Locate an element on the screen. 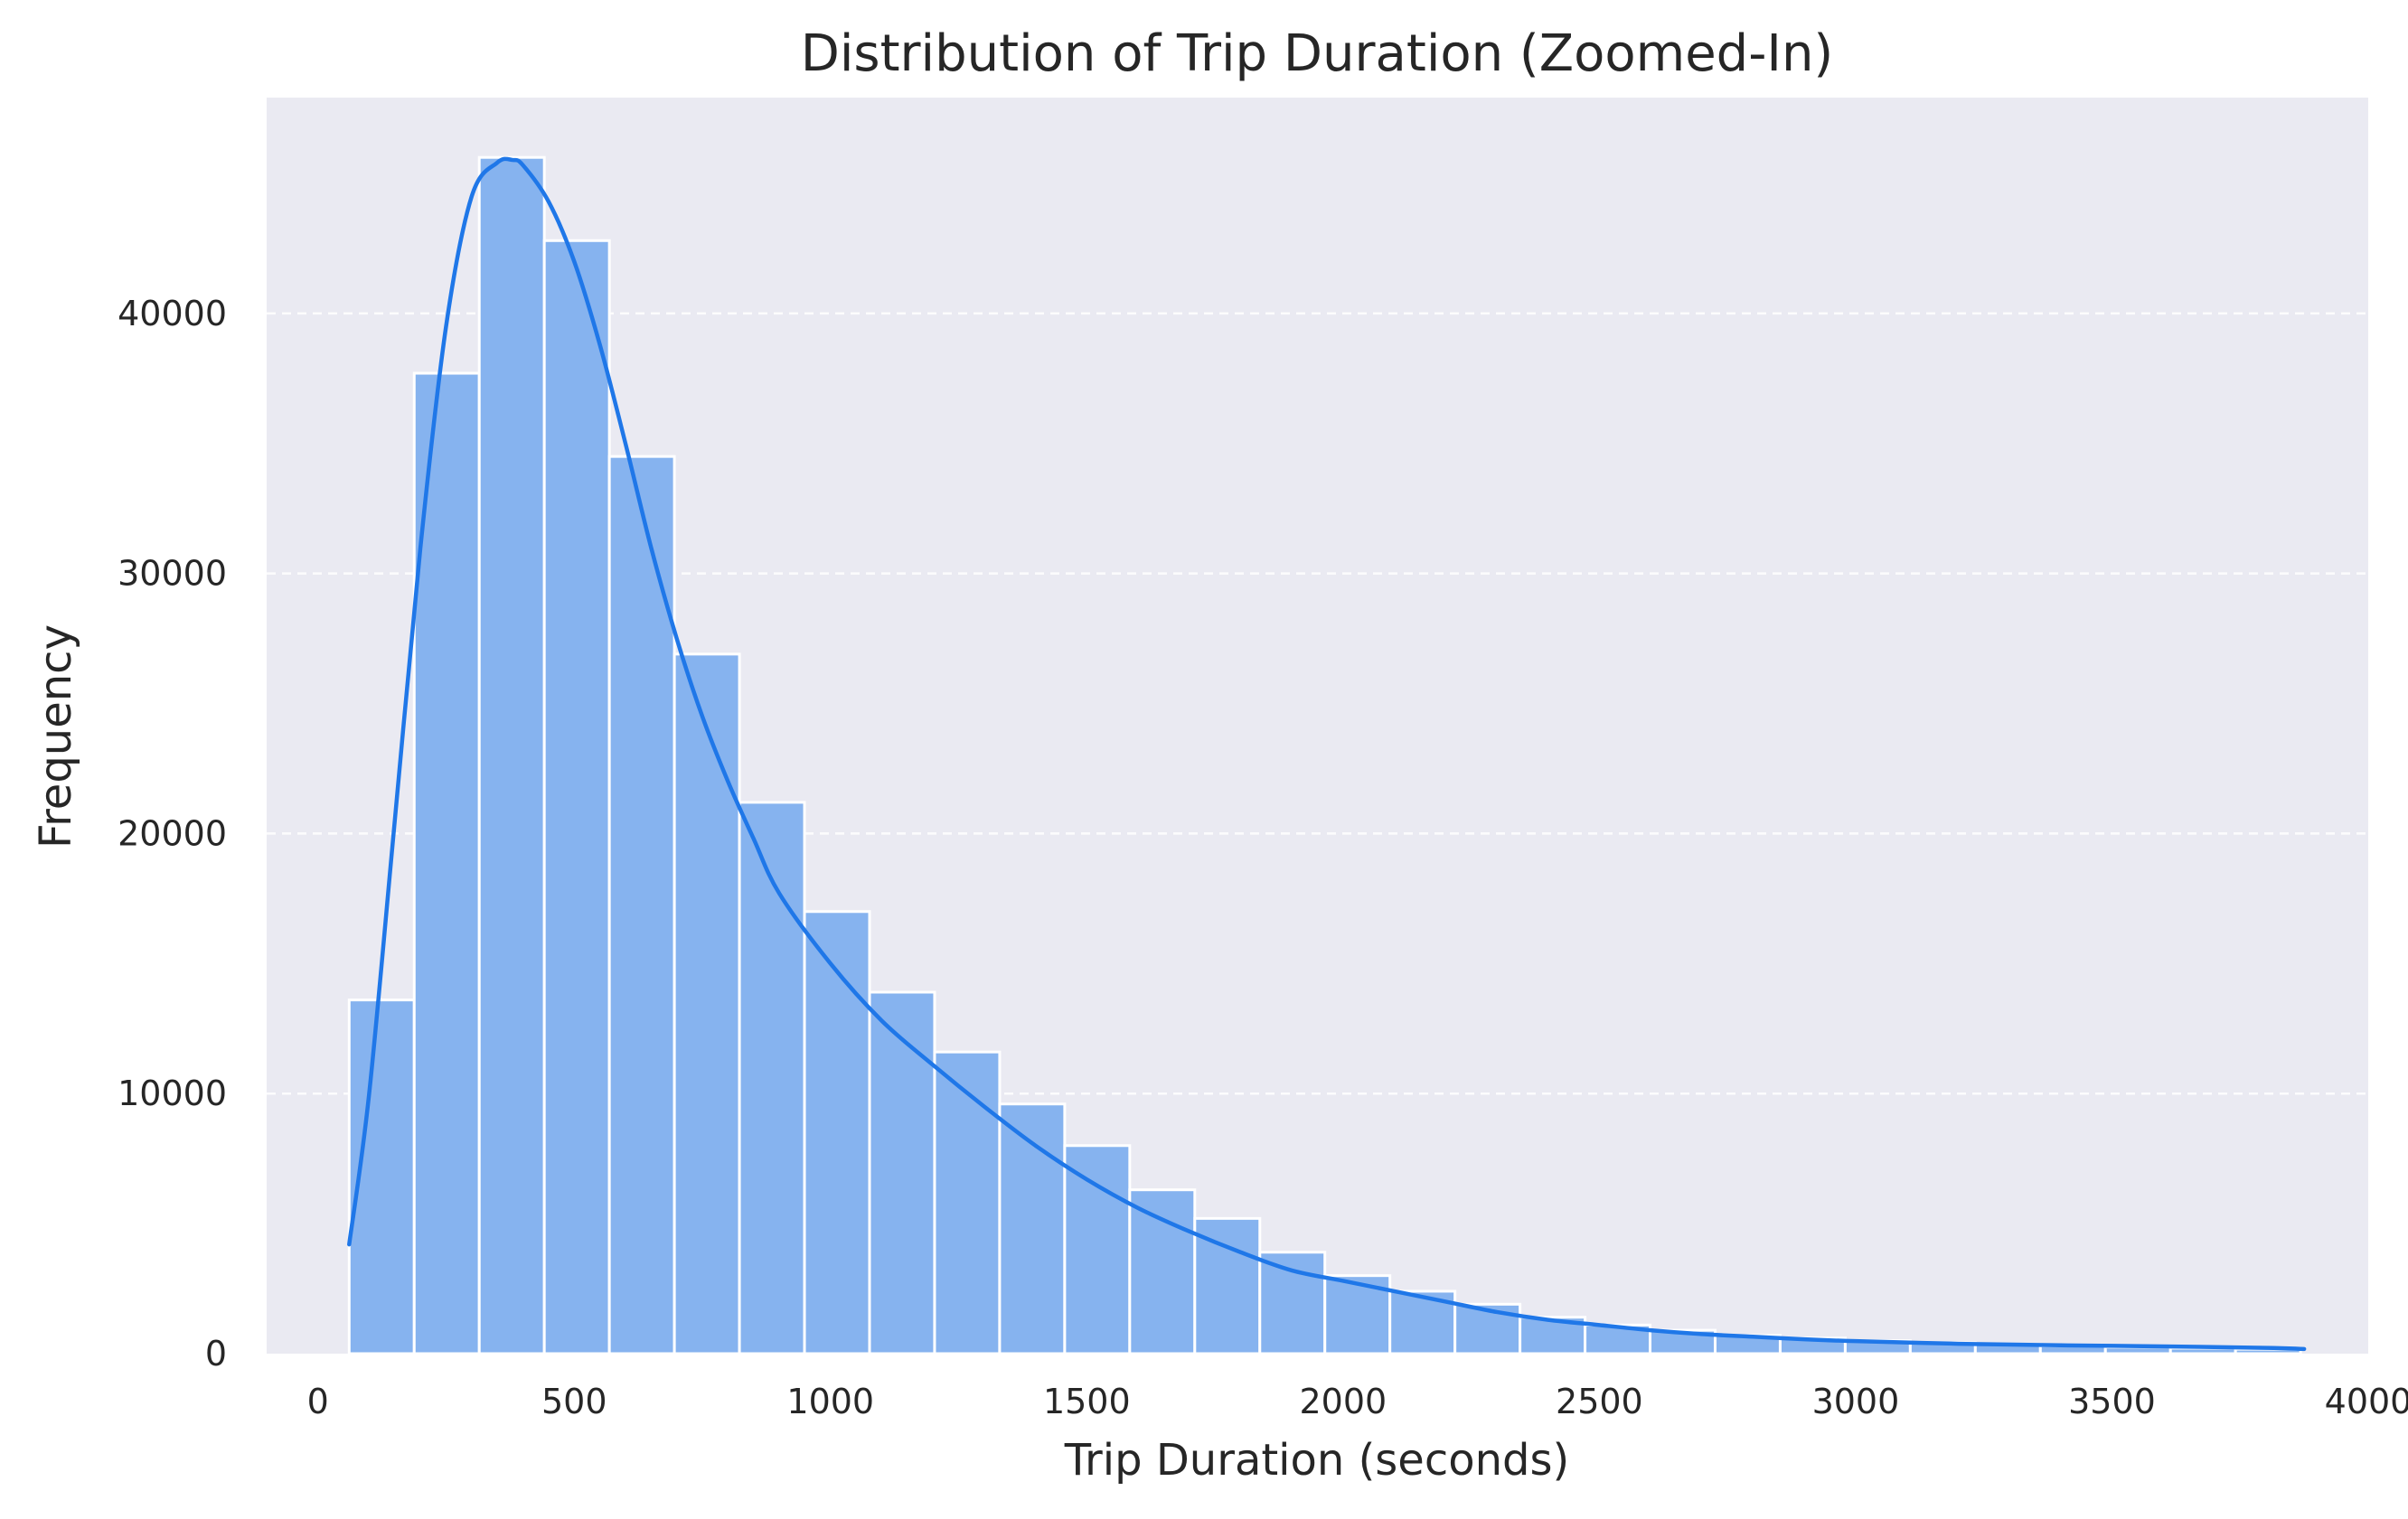  y-tick-label: 0 is located at coordinates (216, 1354).